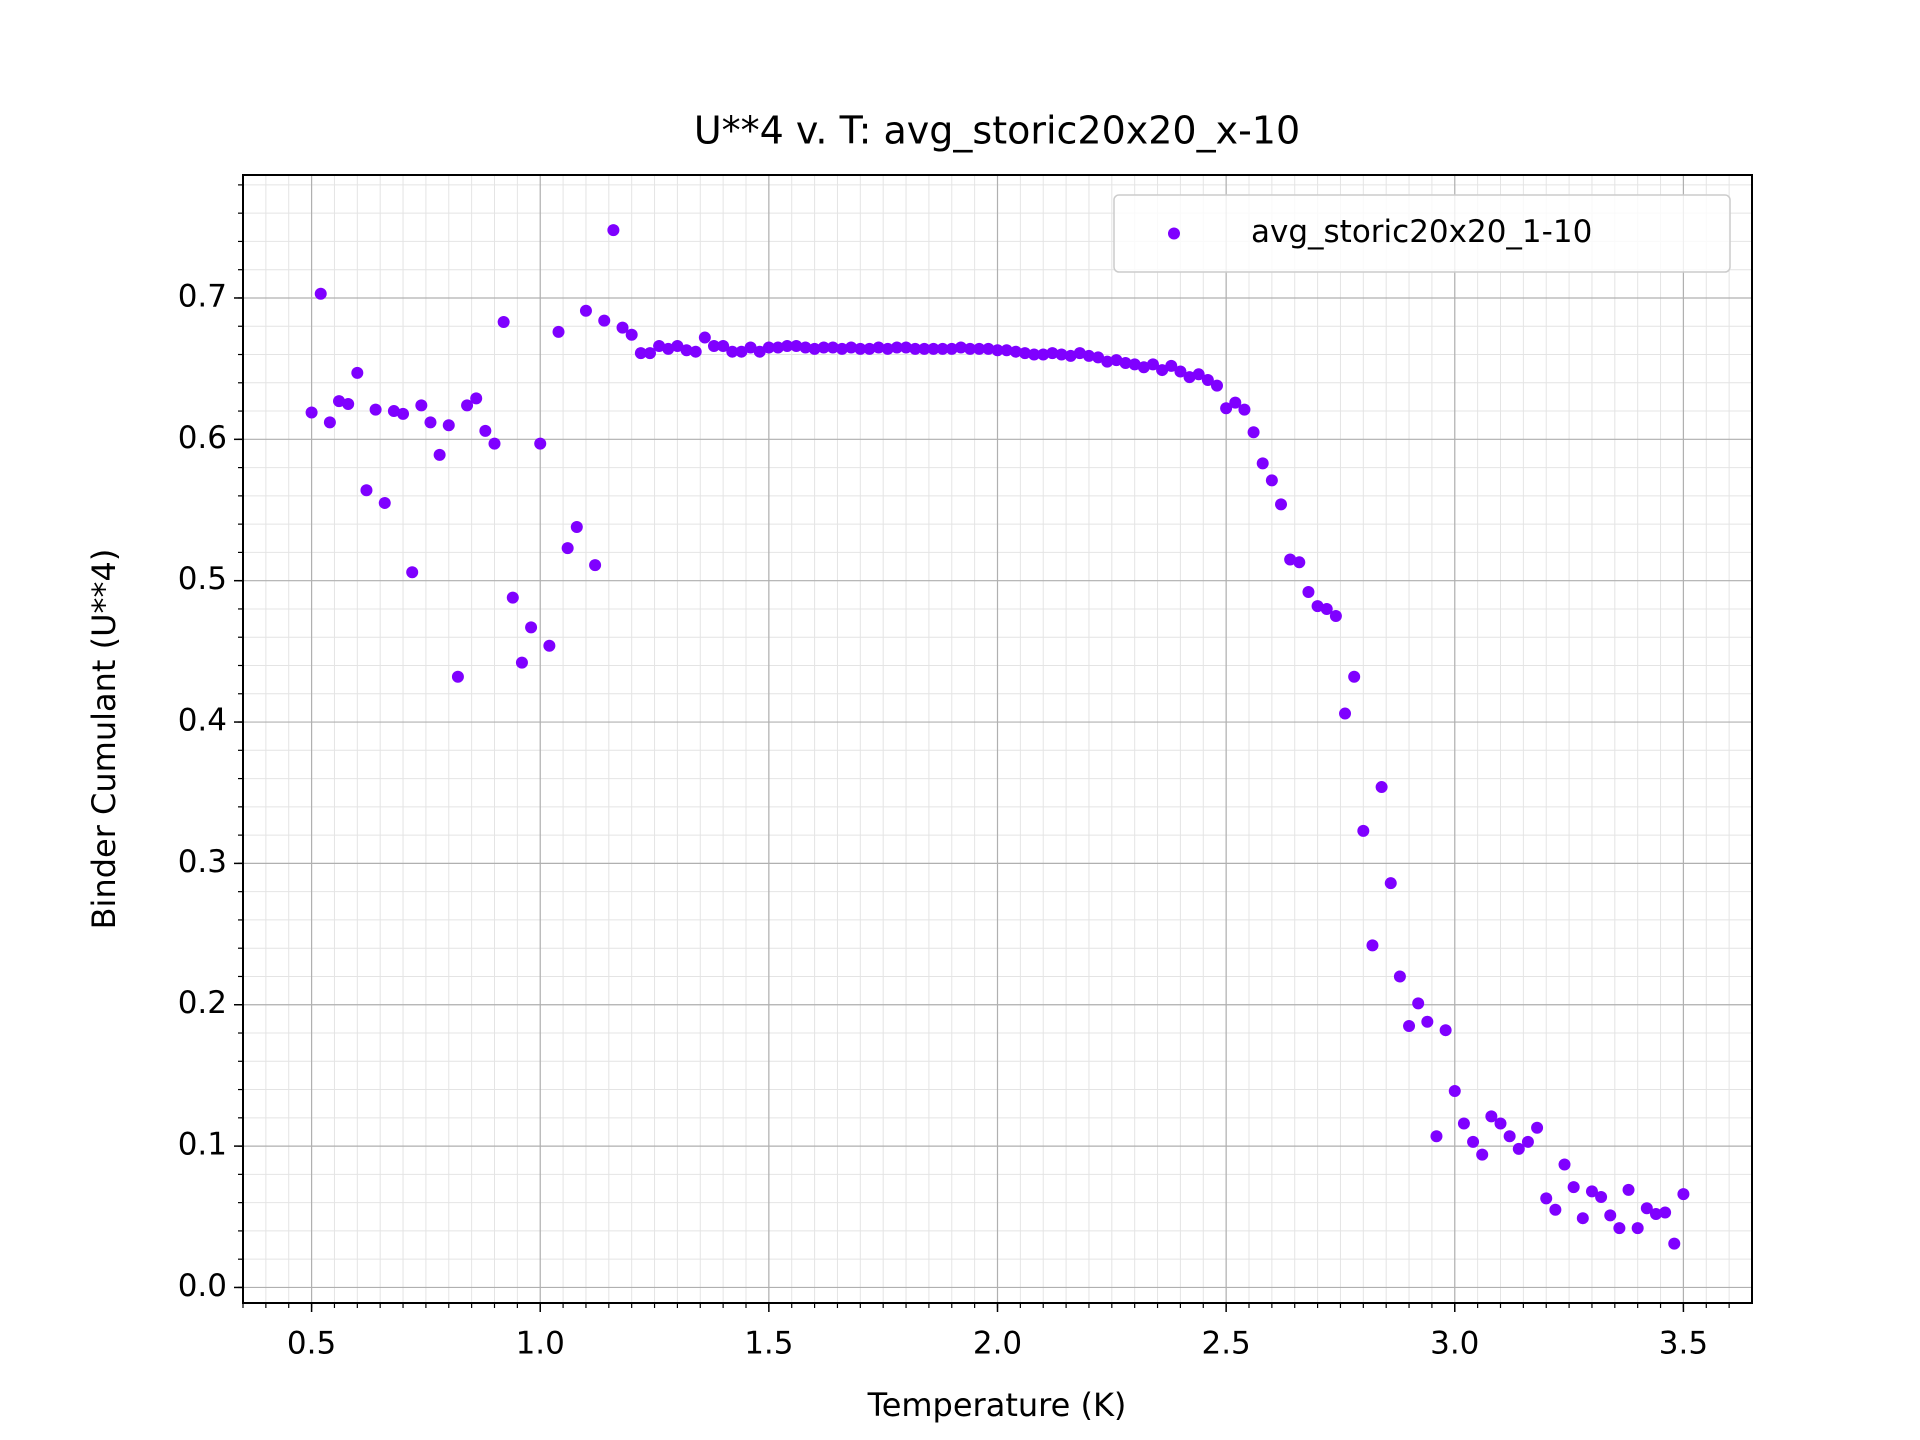 The width and height of the screenshot is (1920, 1440). I want to click on chart-title: U**4 v. T: avg_storic20x20_x-10, so click(997, 131).